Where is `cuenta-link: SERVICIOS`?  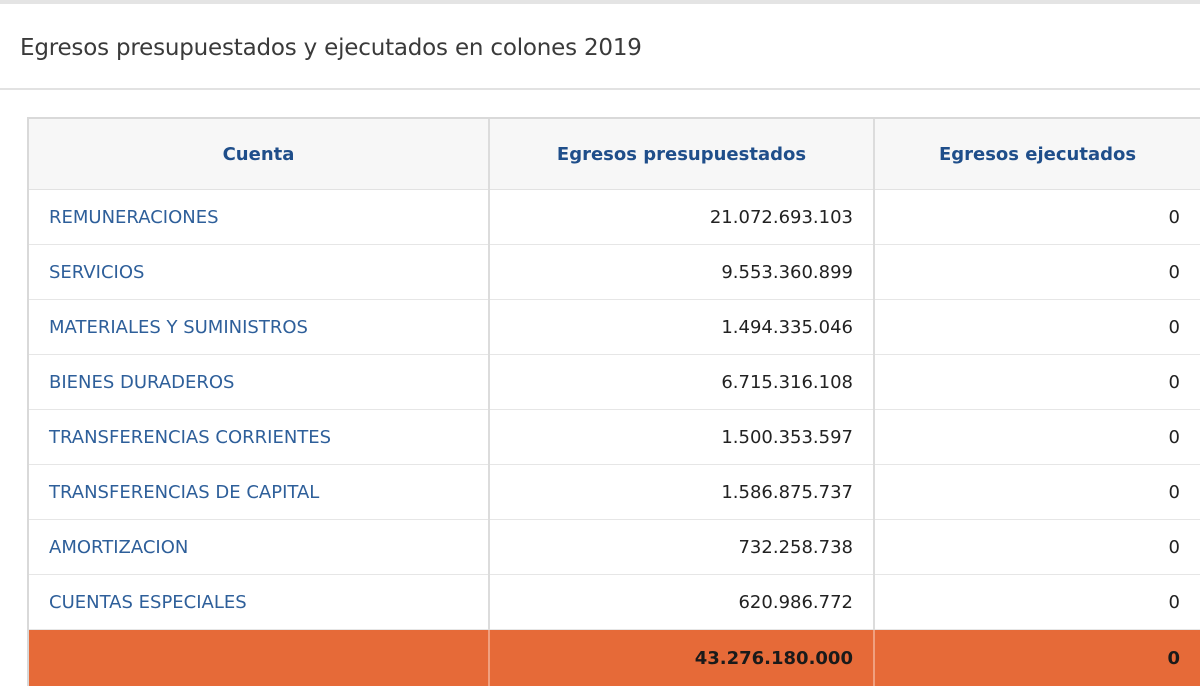
cuenta-link: SERVICIOS is located at coordinates (259, 272).